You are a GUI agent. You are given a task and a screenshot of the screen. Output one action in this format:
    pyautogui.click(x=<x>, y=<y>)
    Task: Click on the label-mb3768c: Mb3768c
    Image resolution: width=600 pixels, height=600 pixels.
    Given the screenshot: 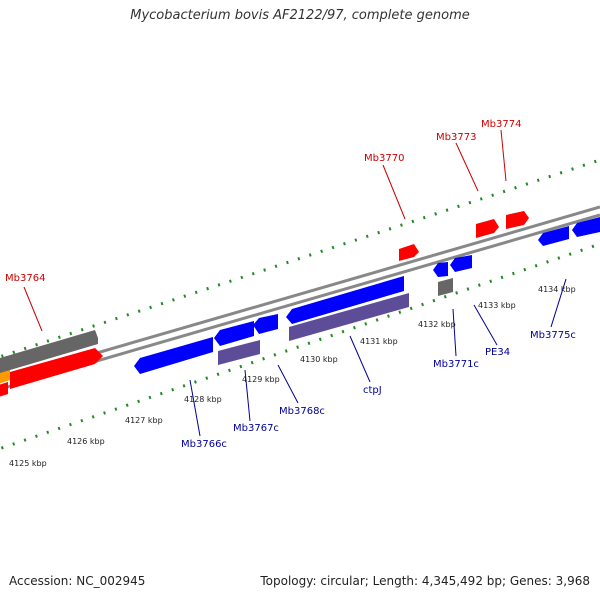 What is the action you would take?
    pyautogui.click(x=302, y=411)
    